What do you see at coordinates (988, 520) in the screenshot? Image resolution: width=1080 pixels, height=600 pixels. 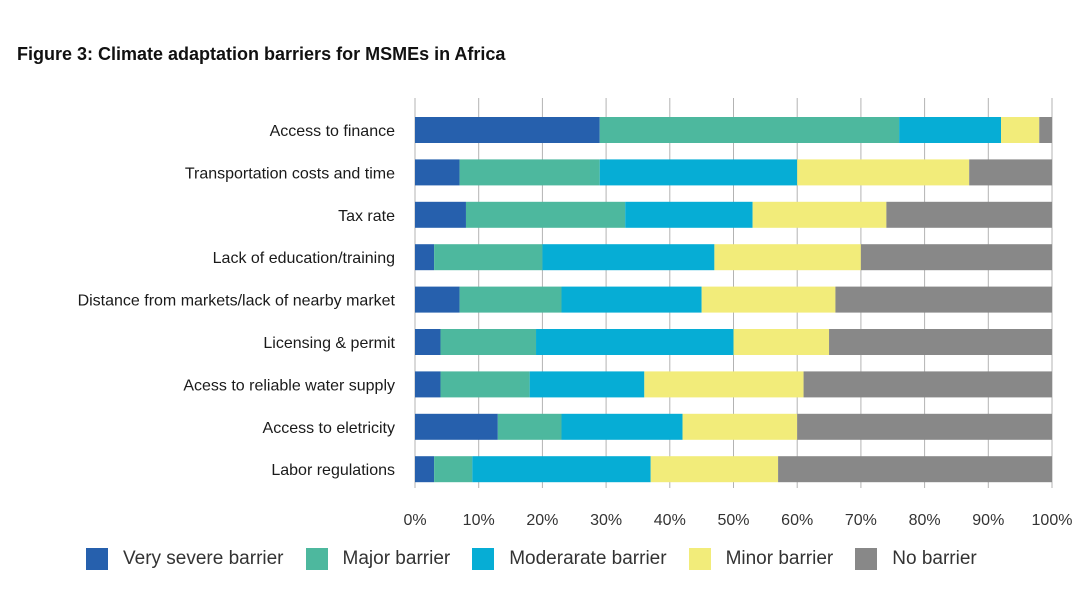 I see `x-tick-label: 90%` at bounding box center [988, 520].